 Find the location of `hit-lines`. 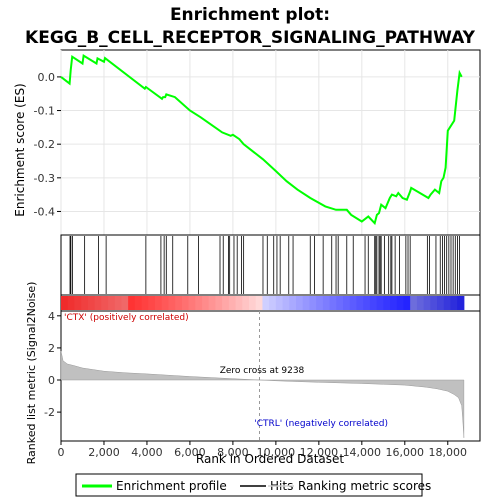

hit-lines is located at coordinates (264, 265).